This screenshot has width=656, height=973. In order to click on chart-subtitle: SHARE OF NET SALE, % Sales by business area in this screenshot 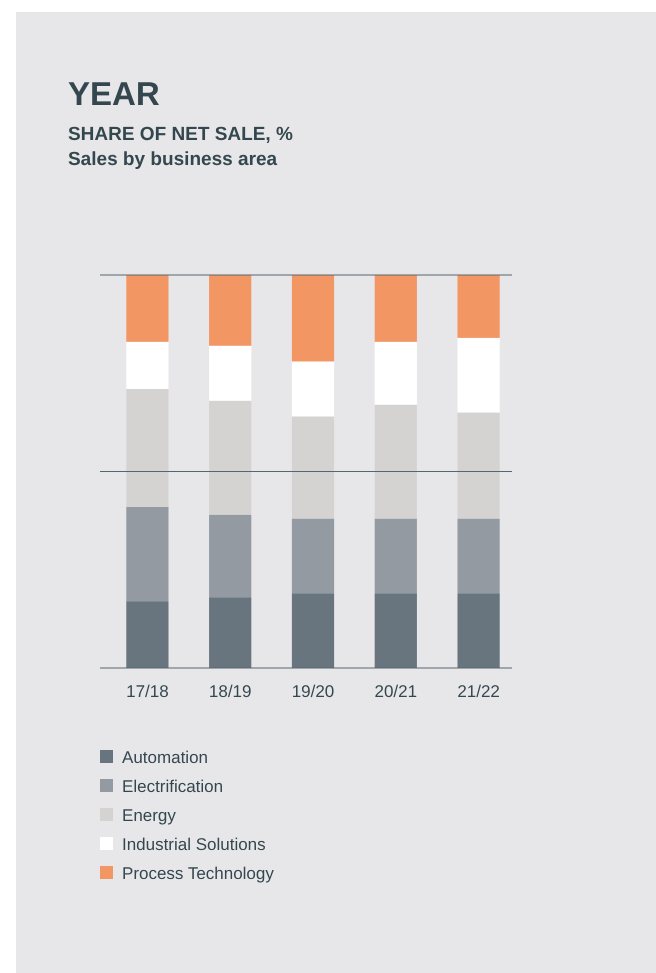, I will do `click(180, 147)`.